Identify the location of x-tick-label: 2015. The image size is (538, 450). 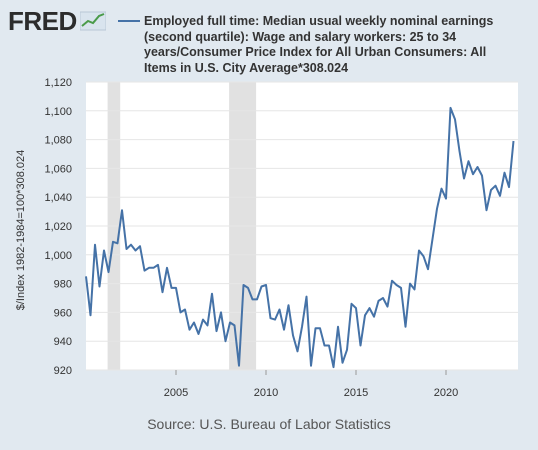
(356, 393).